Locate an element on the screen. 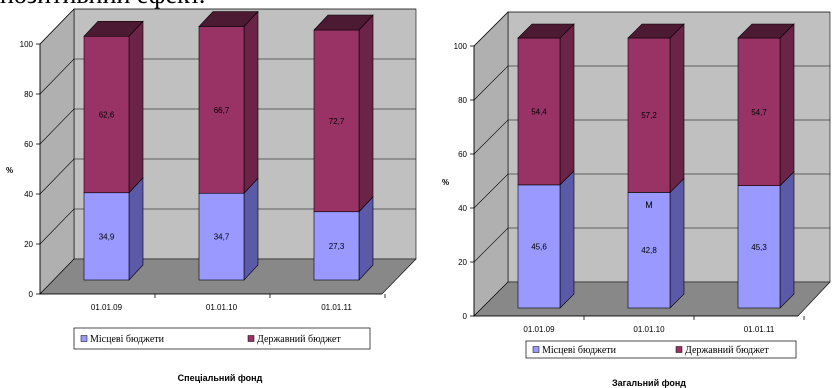 This screenshot has height=388, width=833. data-label: 45,3 is located at coordinates (759, 247).